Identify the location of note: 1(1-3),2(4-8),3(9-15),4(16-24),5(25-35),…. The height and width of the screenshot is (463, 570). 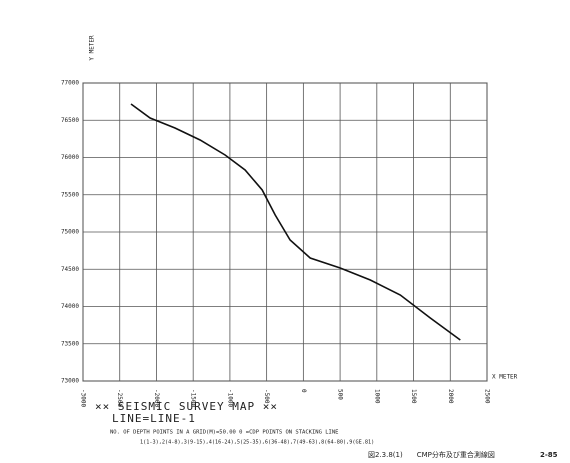
(257, 443).